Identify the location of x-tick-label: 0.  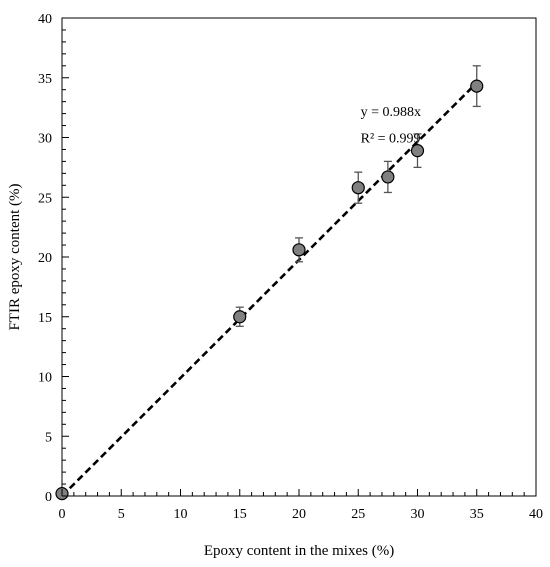
(62, 514).